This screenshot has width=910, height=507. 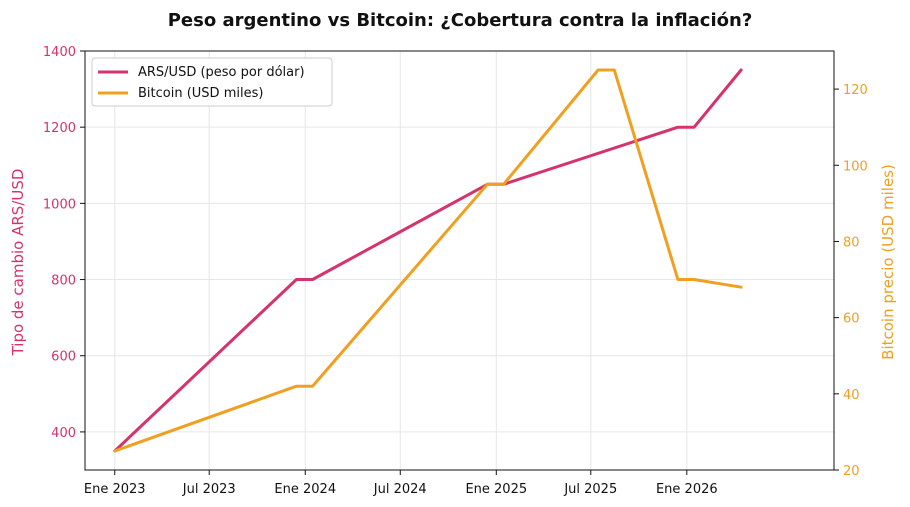 What do you see at coordinates (209, 489) in the screenshot?
I see `x-tick-label: Jul 2023` at bounding box center [209, 489].